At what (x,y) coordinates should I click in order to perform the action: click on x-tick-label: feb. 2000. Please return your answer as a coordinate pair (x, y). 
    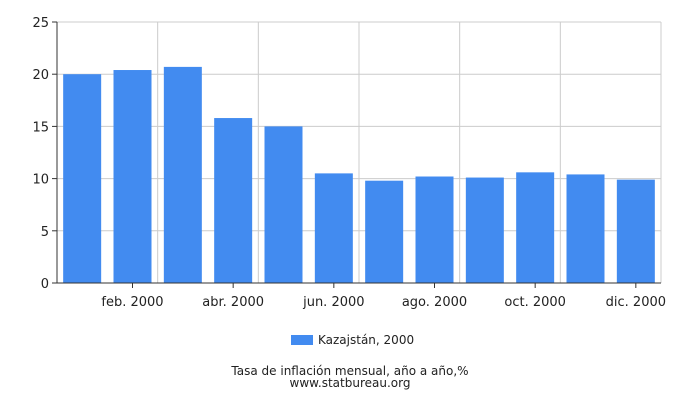
    Looking at the image, I should click on (132, 302).